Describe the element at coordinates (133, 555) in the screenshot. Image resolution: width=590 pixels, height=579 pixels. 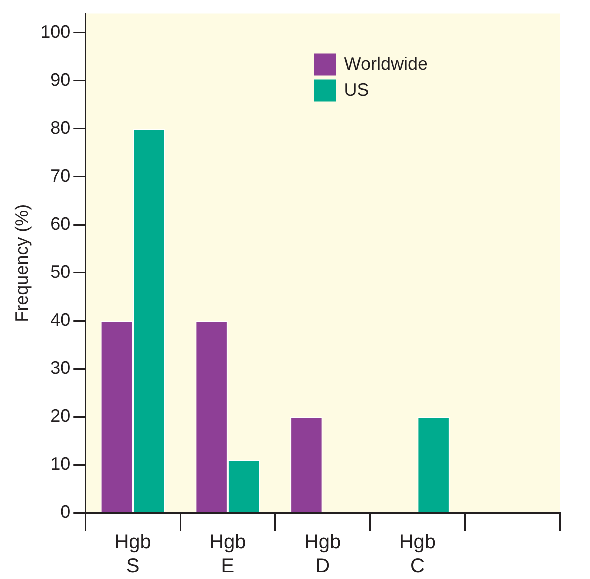
I see `x-tick-label: Hgb S` at that location.